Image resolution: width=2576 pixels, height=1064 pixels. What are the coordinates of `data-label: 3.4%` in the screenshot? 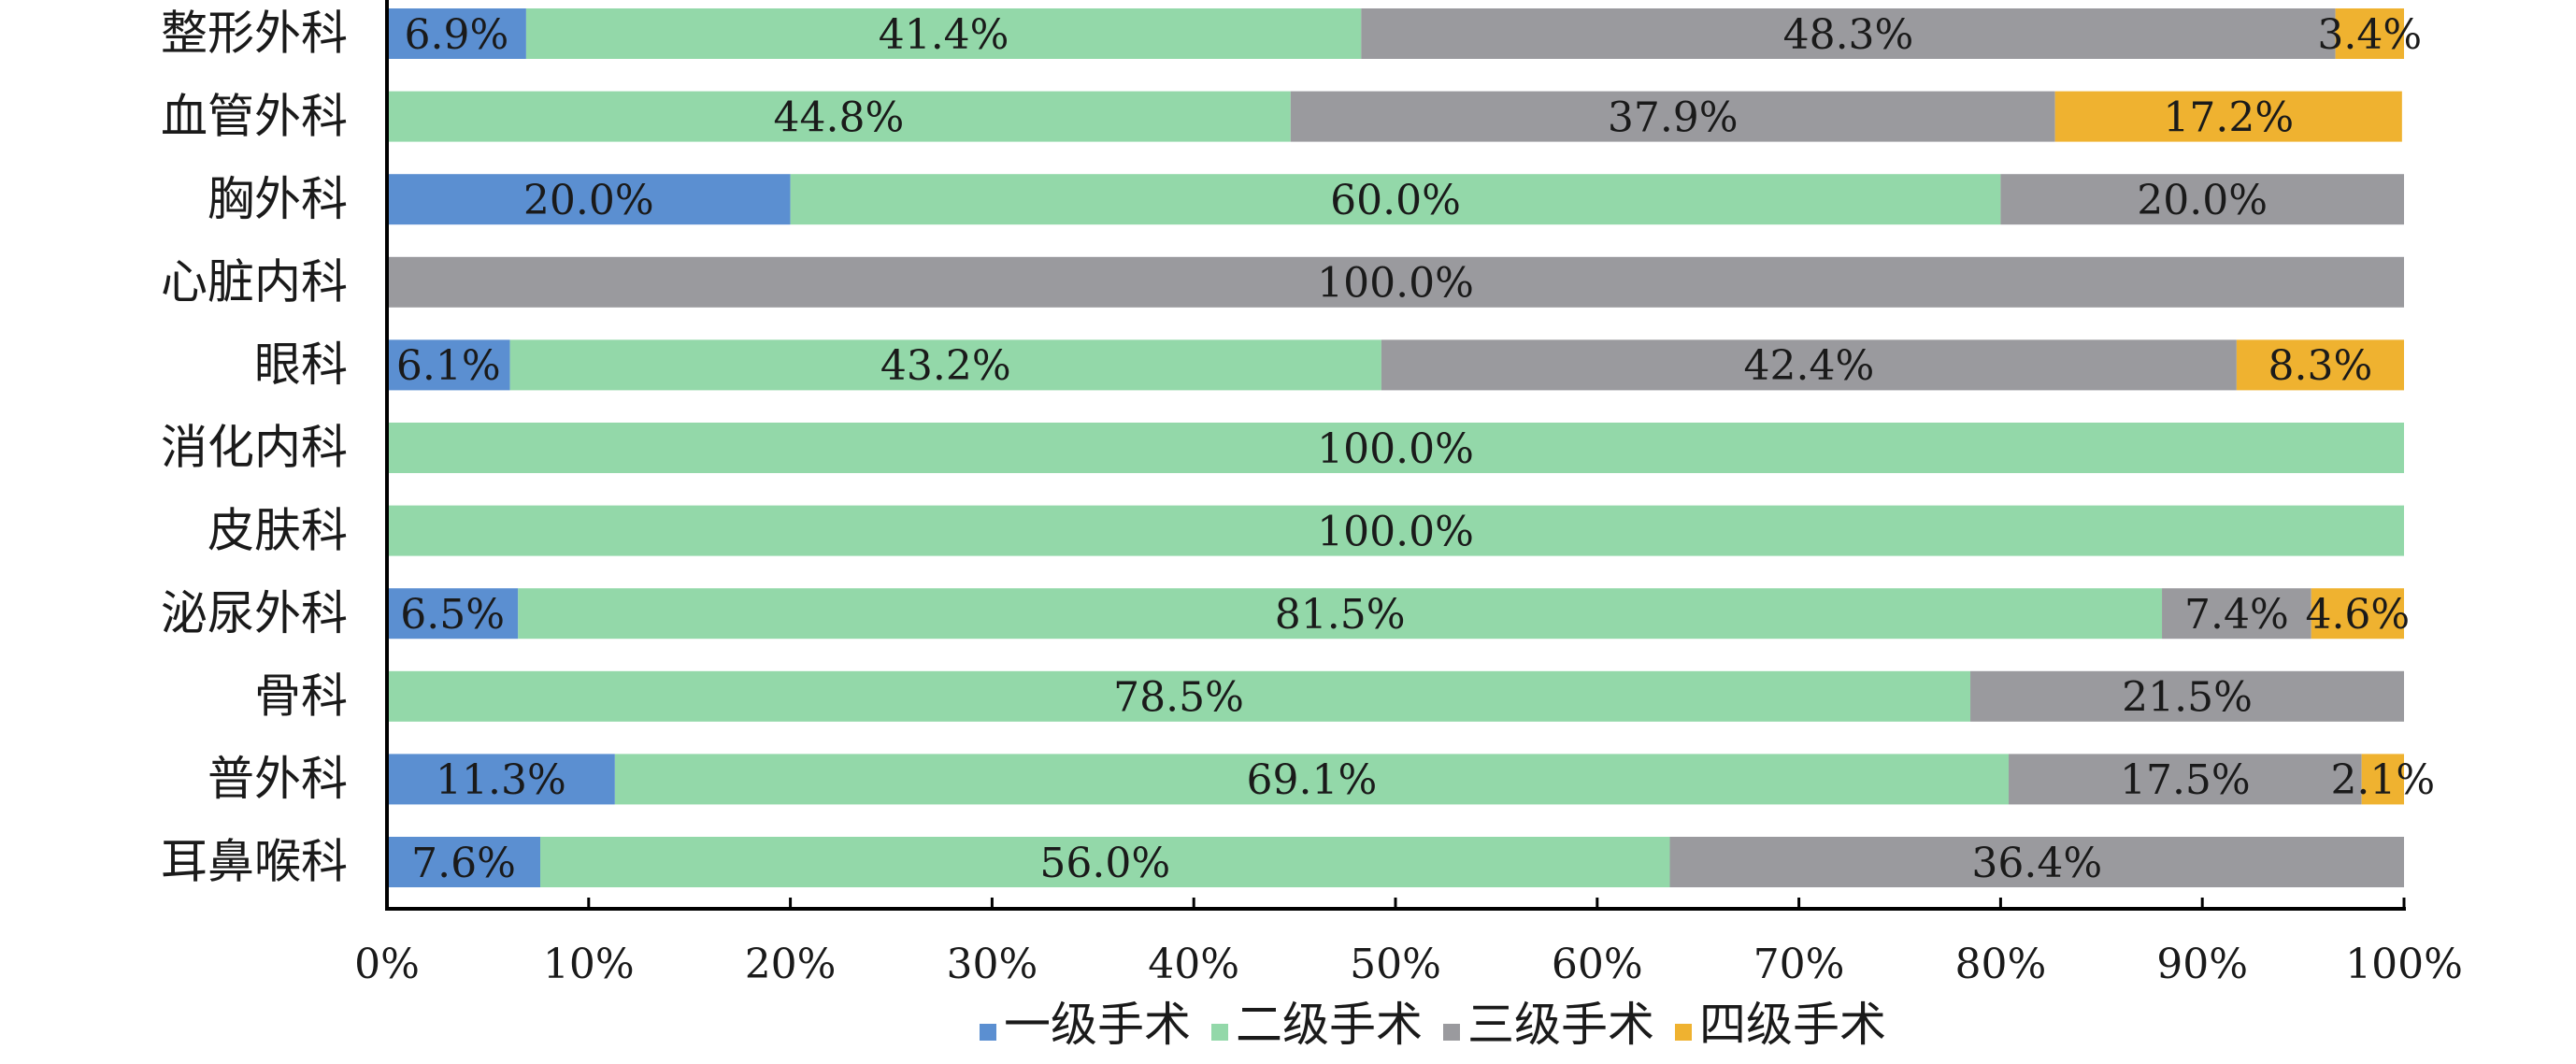 It's located at (2369, 35).